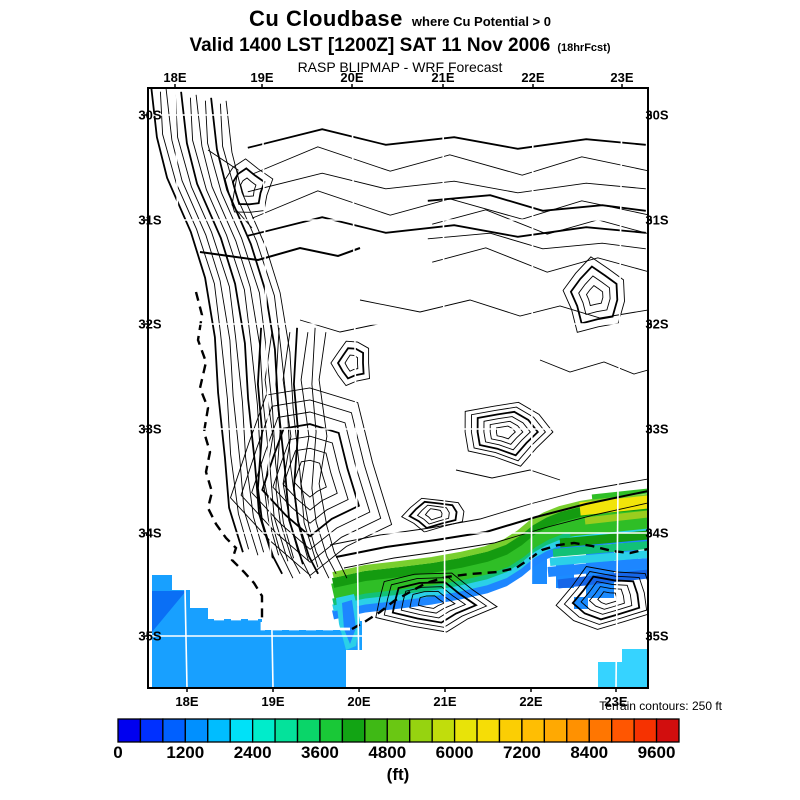 The image size is (800, 800). I want to click on lat-label-left-33S: 33S, so click(149, 429).